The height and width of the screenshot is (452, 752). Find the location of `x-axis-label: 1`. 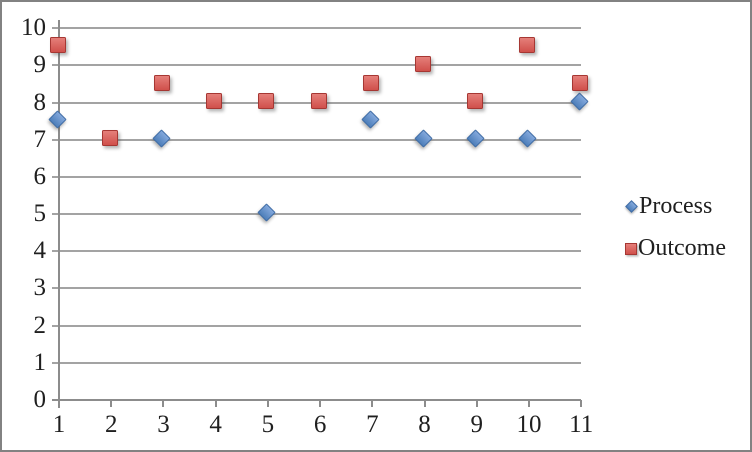

x-axis-label: 1 is located at coordinates (59, 424).